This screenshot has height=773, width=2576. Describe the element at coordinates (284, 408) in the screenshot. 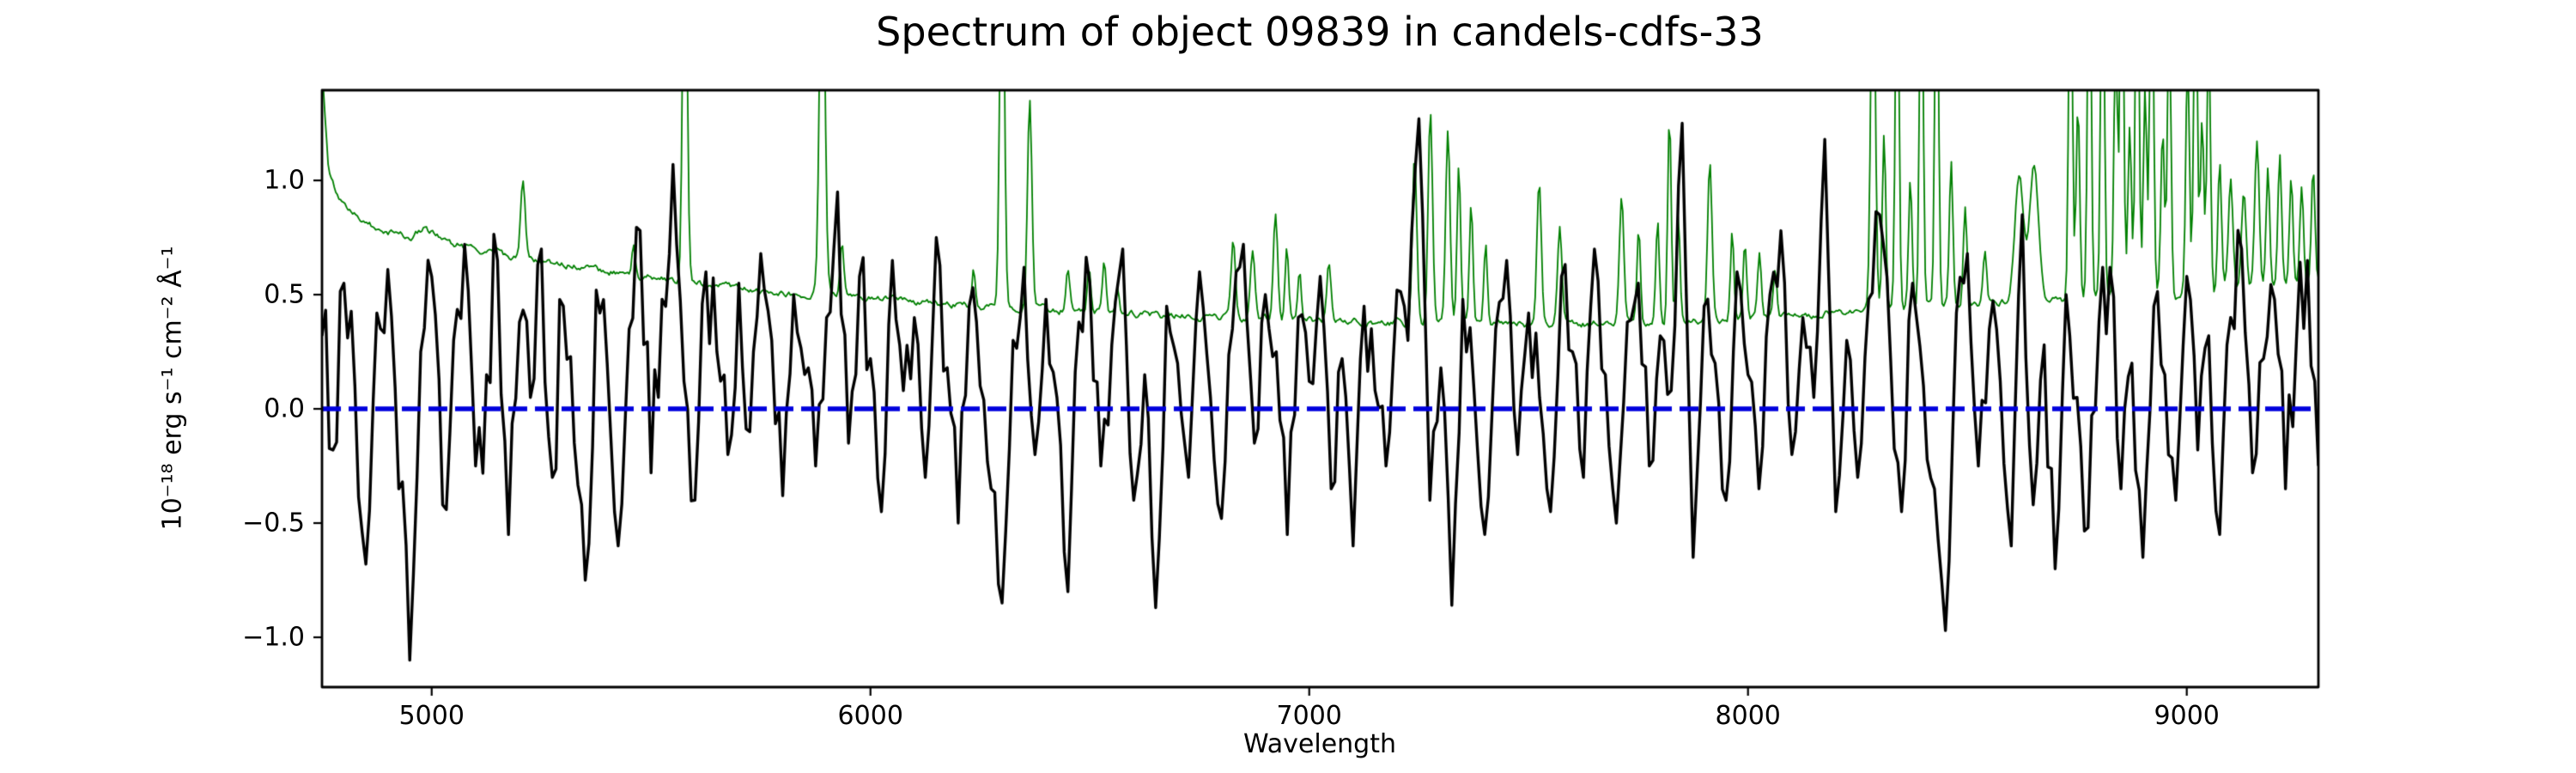

I see `y-tick-label: 0.0` at that location.